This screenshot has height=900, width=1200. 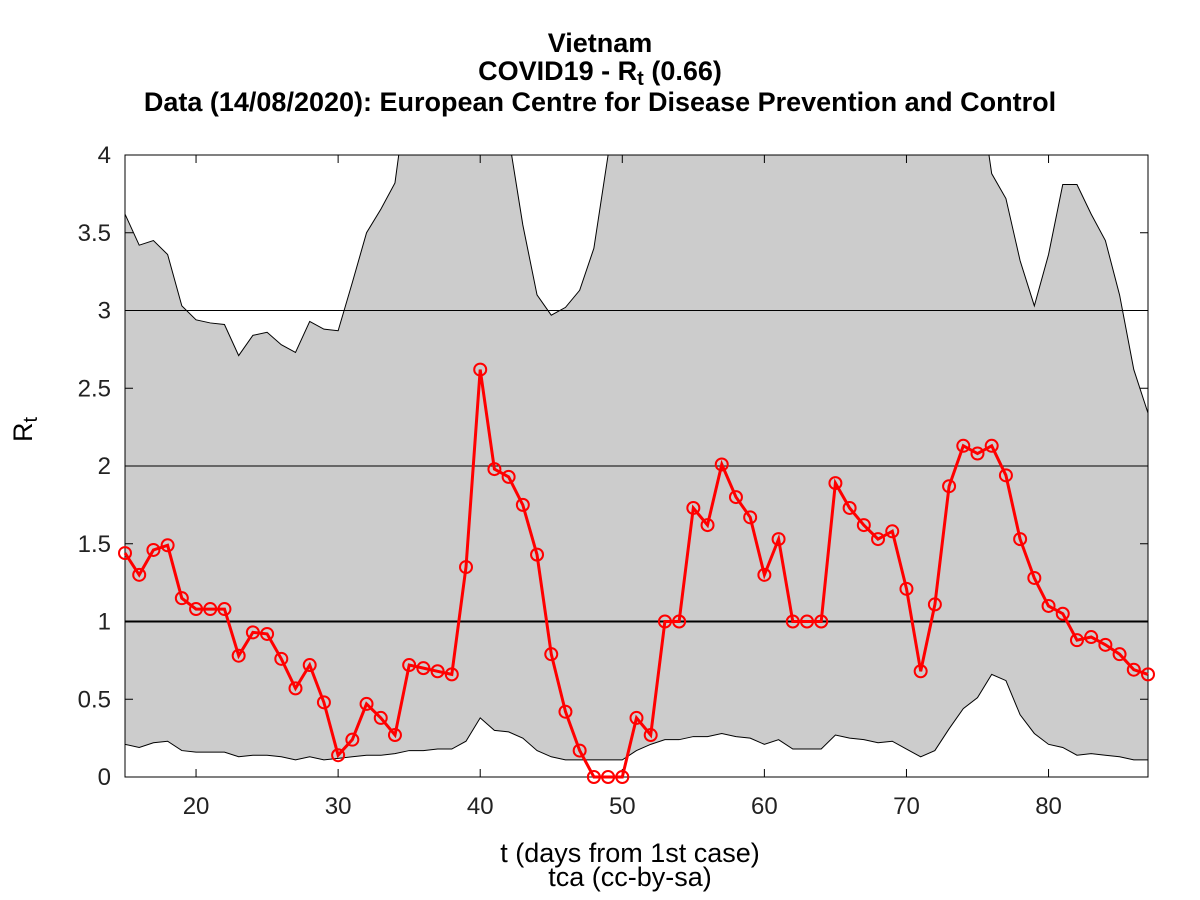 I want to click on y-axis-label: Rt, so click(x=25, y=429).